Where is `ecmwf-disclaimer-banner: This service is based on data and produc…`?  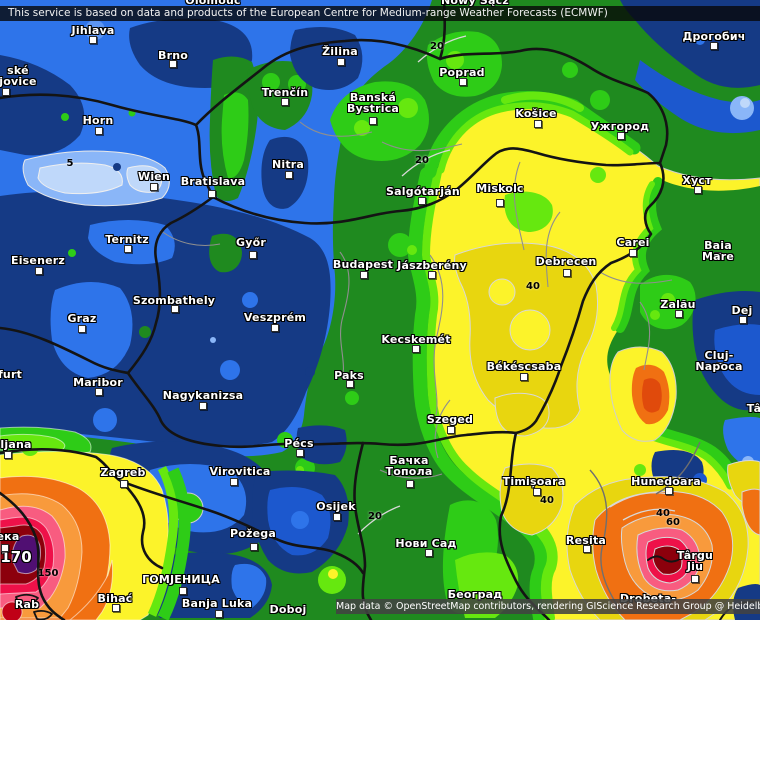 ecmwf-disclaimer-banner: This service is based on data and produc… is located at coordinates (380, 13).